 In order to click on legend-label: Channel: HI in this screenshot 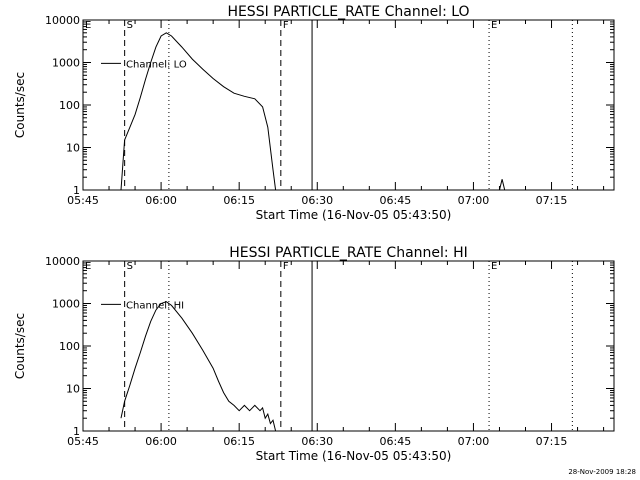, I will do `click(155, 305)`.